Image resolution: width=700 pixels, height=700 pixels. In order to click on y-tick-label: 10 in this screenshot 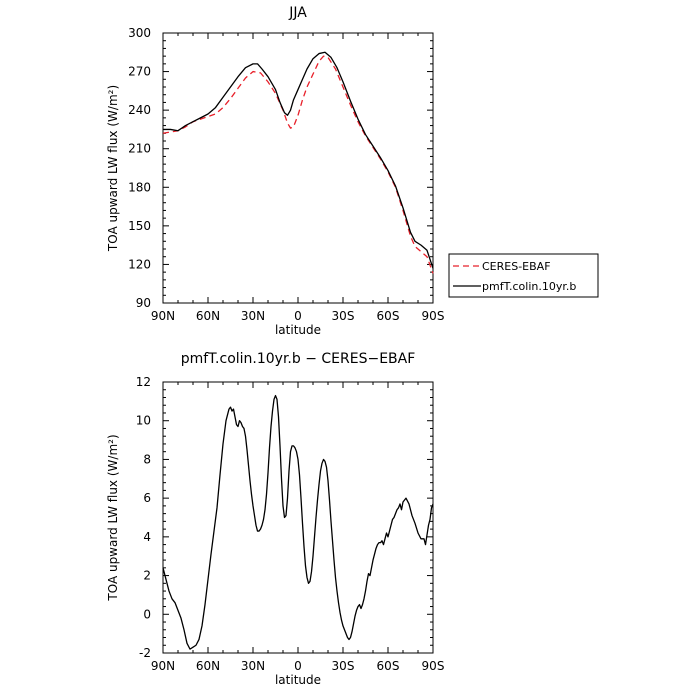, I will do `click(143, 421)`.